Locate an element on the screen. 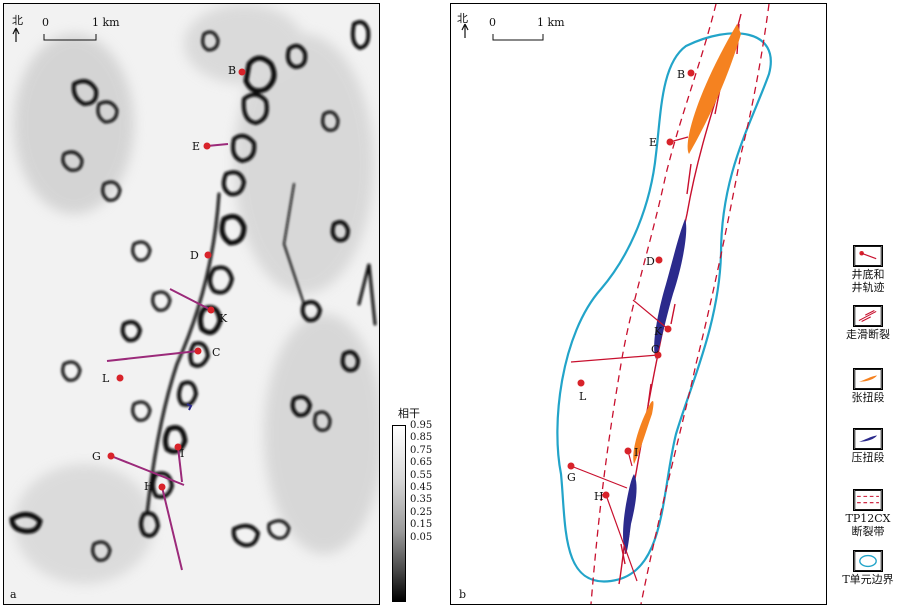 The width and height of the screenshot is (900, 607). compression-segments is located at coordinates (655, 386).